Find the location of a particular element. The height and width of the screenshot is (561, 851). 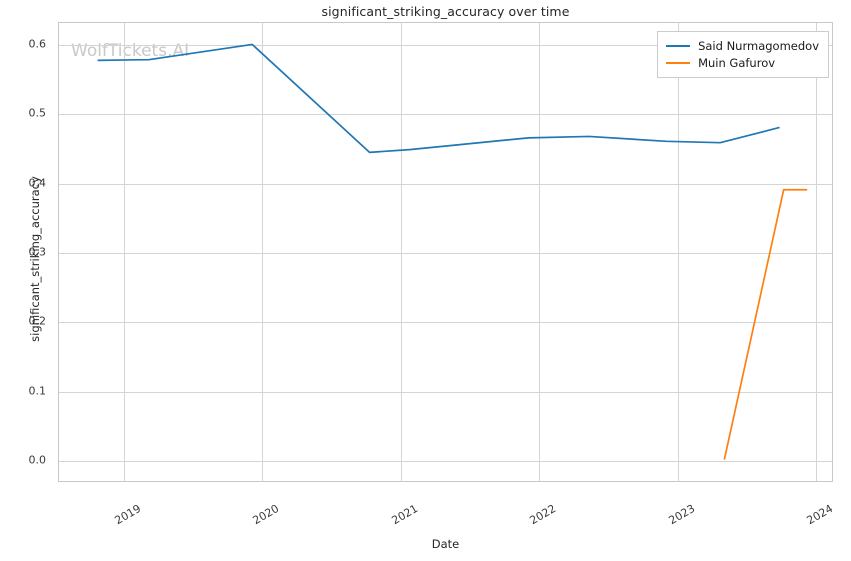

y-axis-label: significant_striking_accuracy is located at coordinates (35, 259).